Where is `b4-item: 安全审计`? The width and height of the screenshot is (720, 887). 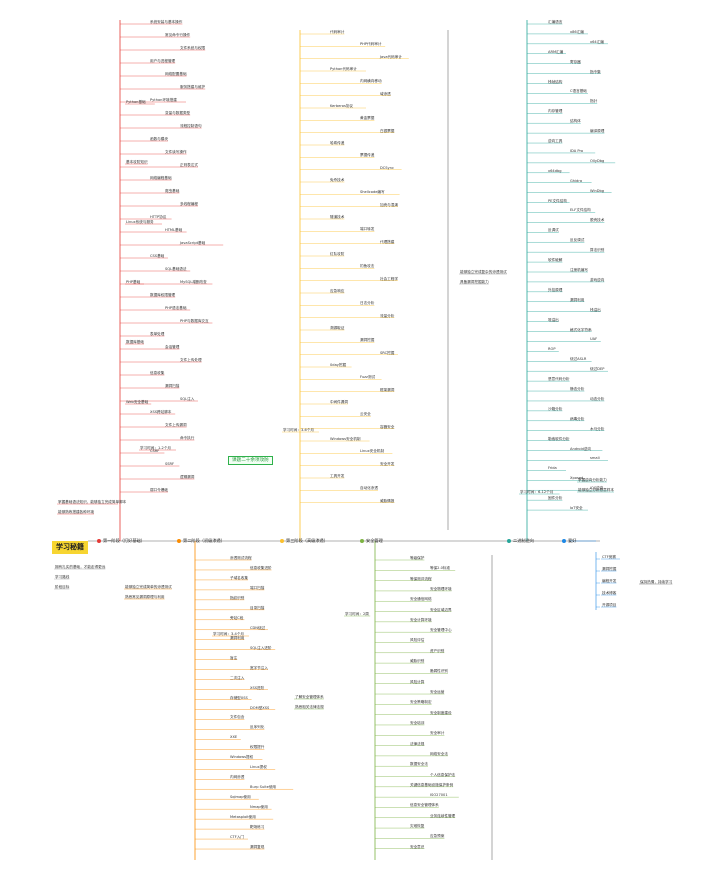
b4-item: 安全审计 is located at coordinates (437, 733).